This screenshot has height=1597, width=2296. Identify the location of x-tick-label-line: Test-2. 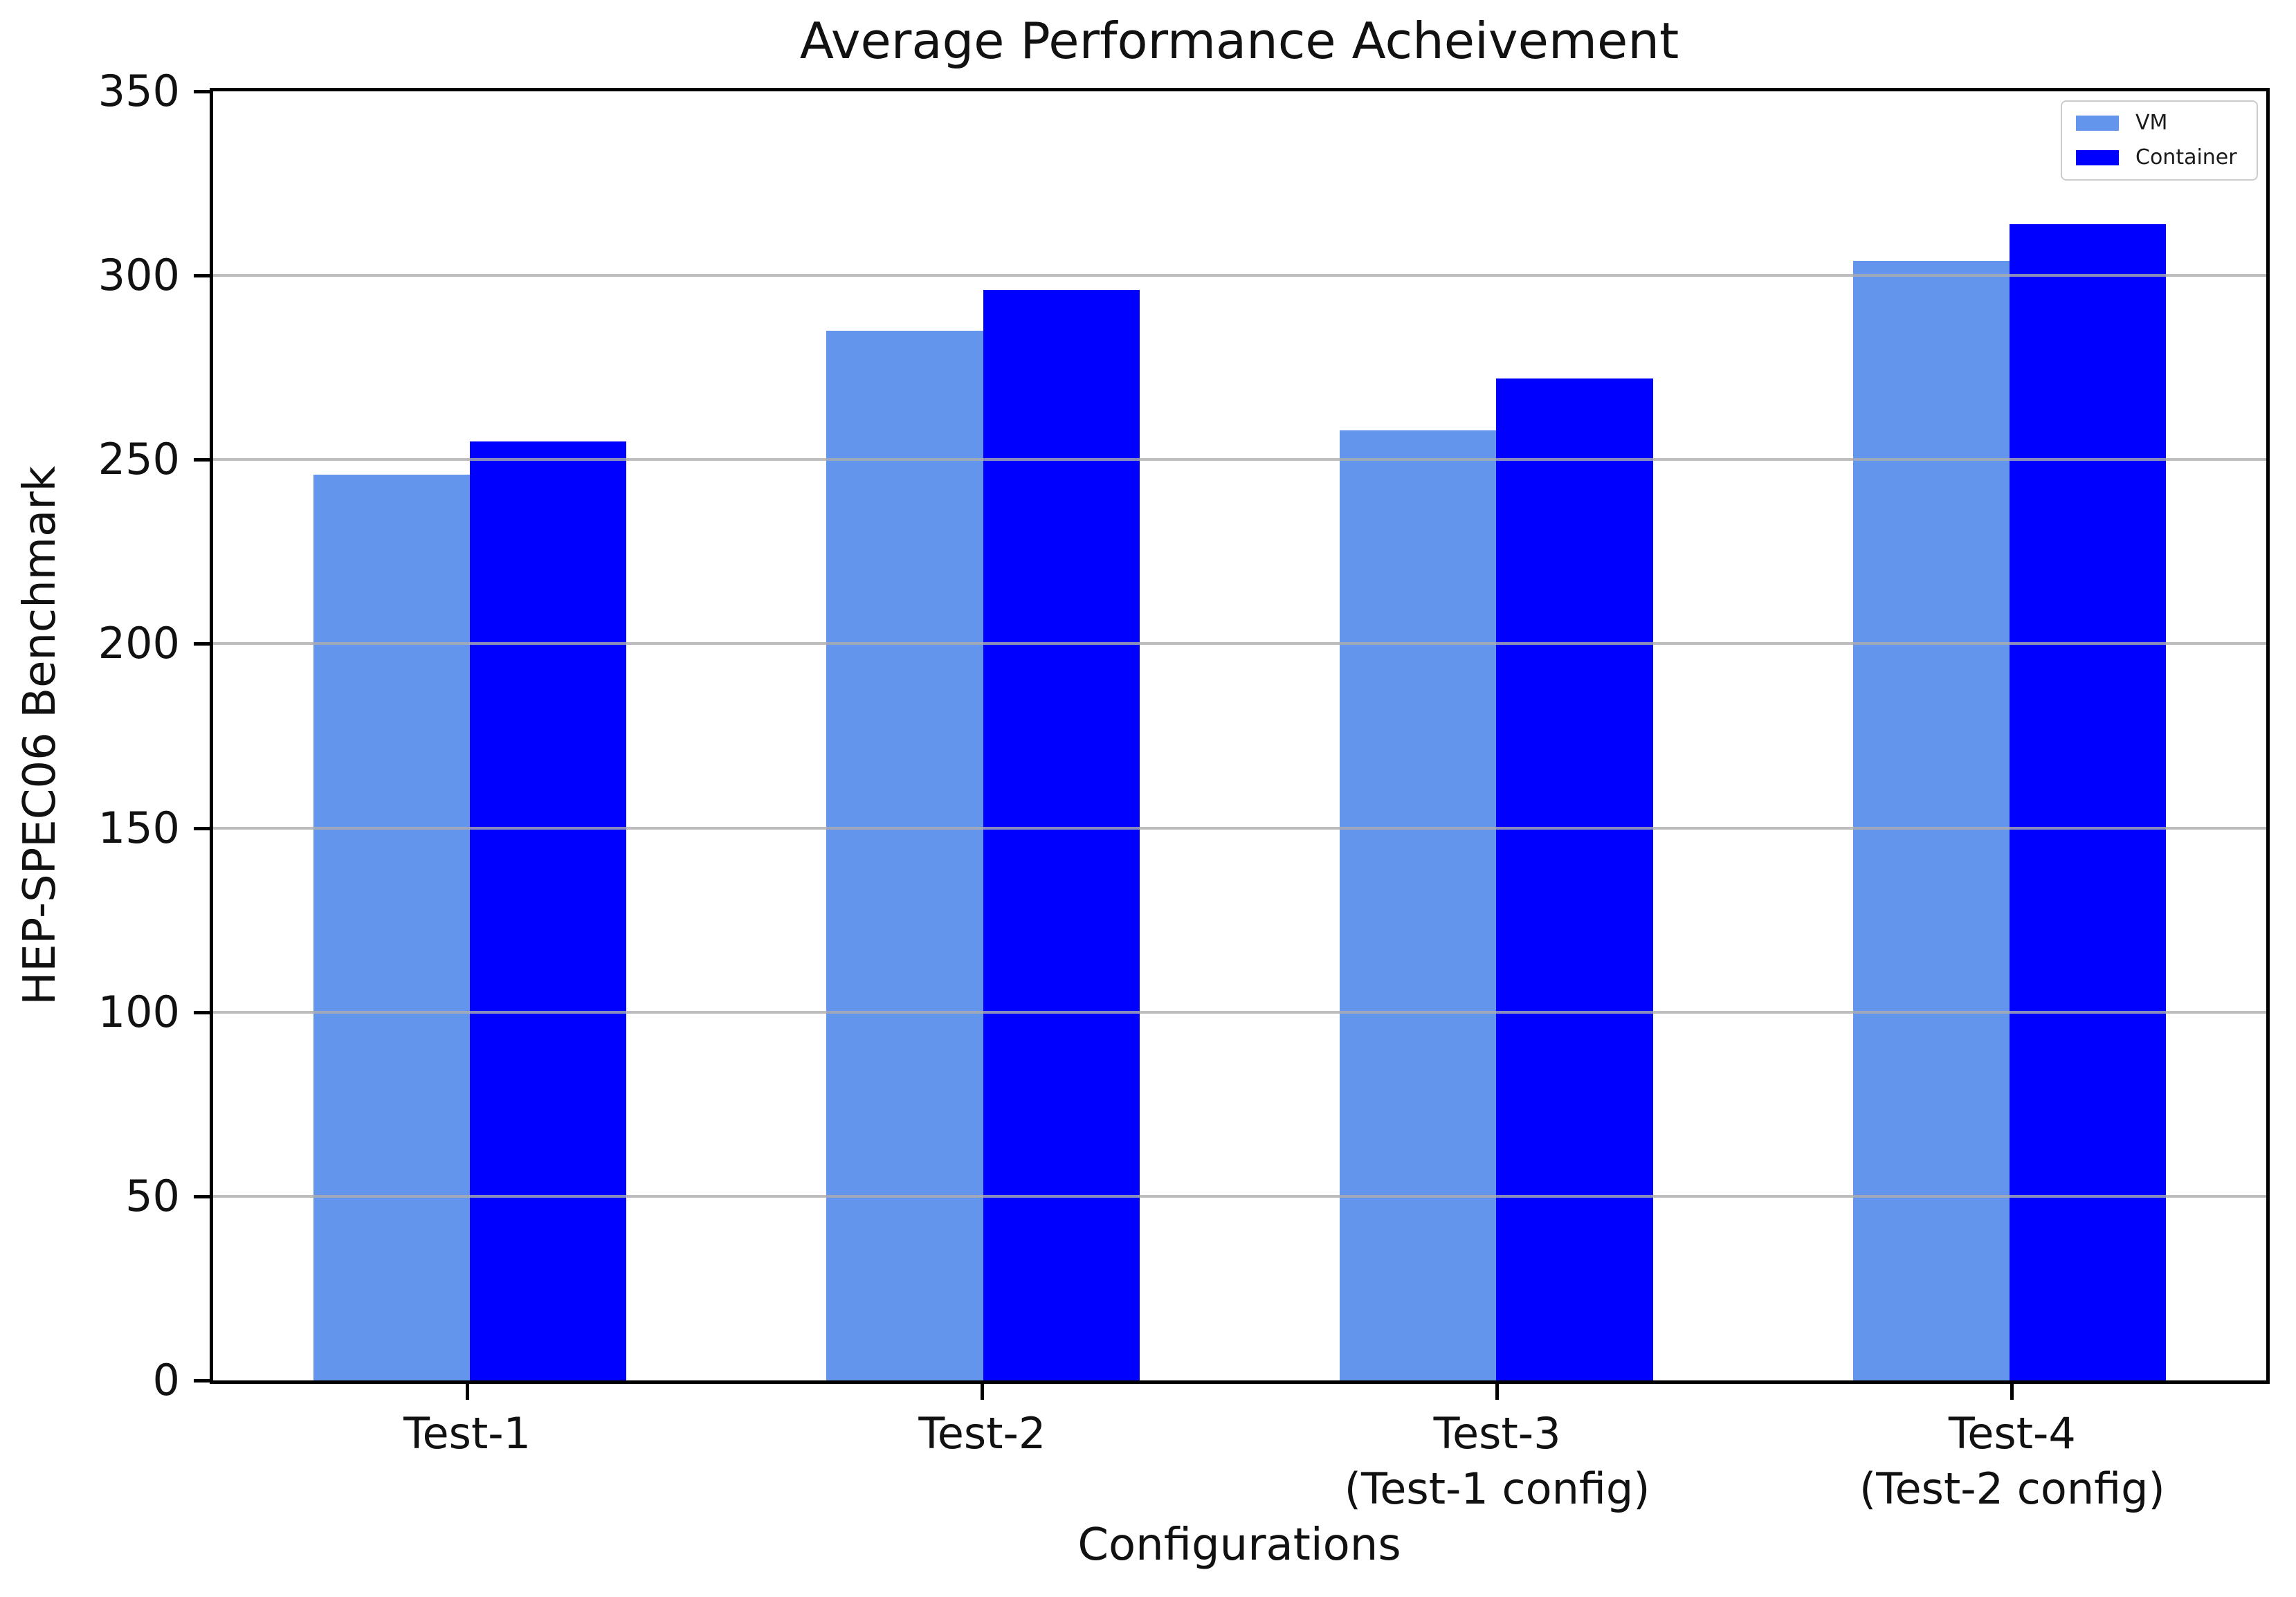
(982, 1433).